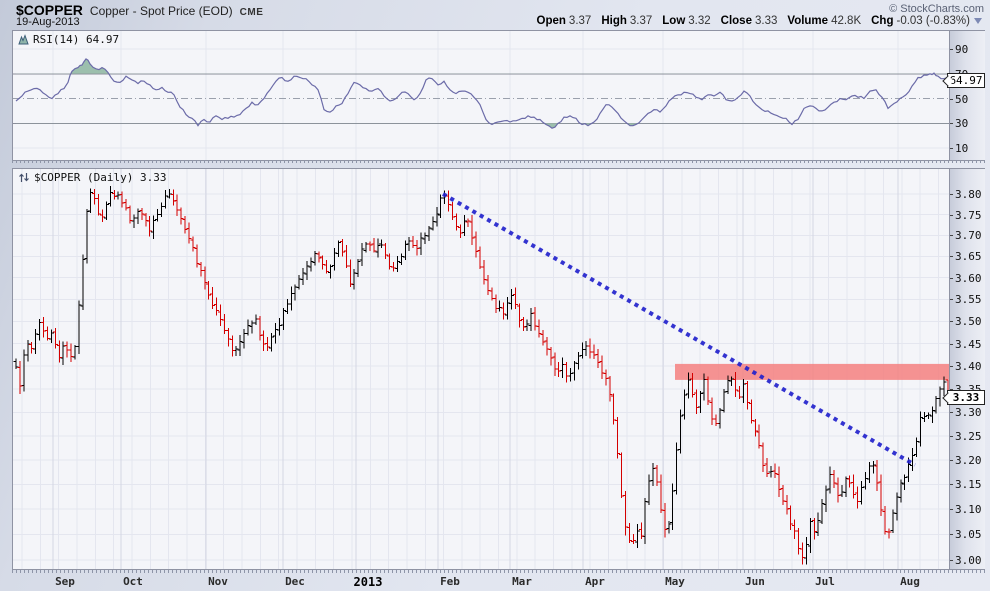 This screenshot has height=591, width=990. I want to click on rsi-label: RSI(14) 64.97, so click(76, 39).